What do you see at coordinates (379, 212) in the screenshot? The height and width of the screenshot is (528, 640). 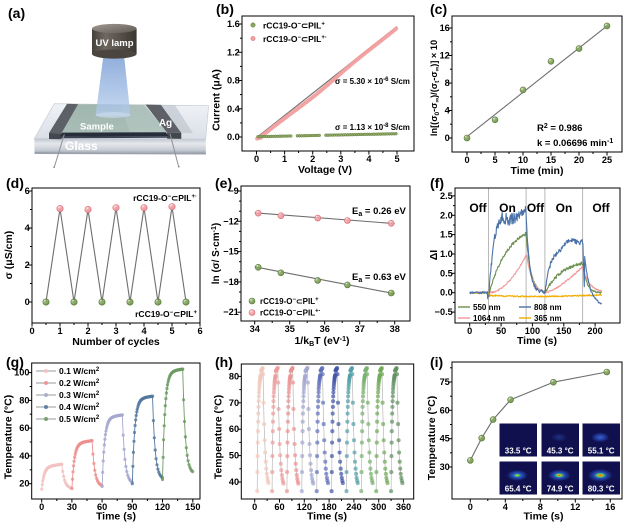 I see `svg-text: Ea = 0.26 eV` at bounding box center [379, 212].